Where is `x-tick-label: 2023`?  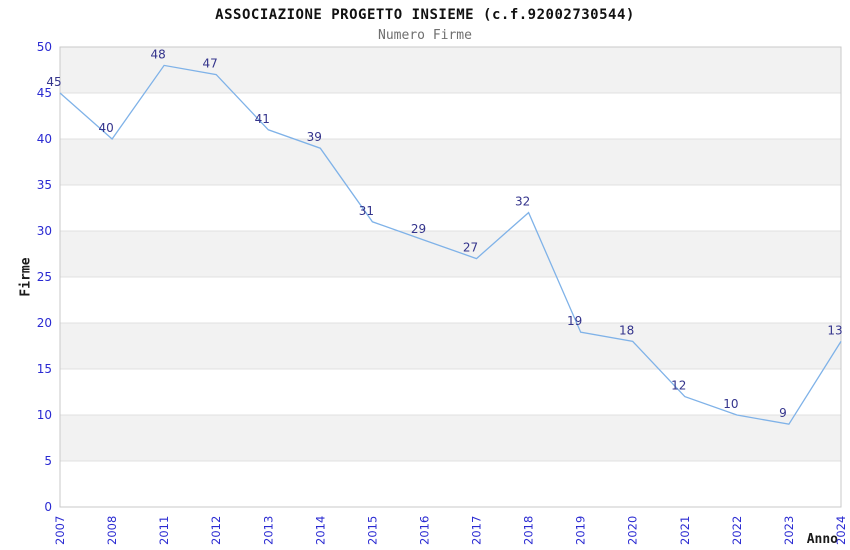
x-tick-label: 2023 is located at coordinates (789, 530).